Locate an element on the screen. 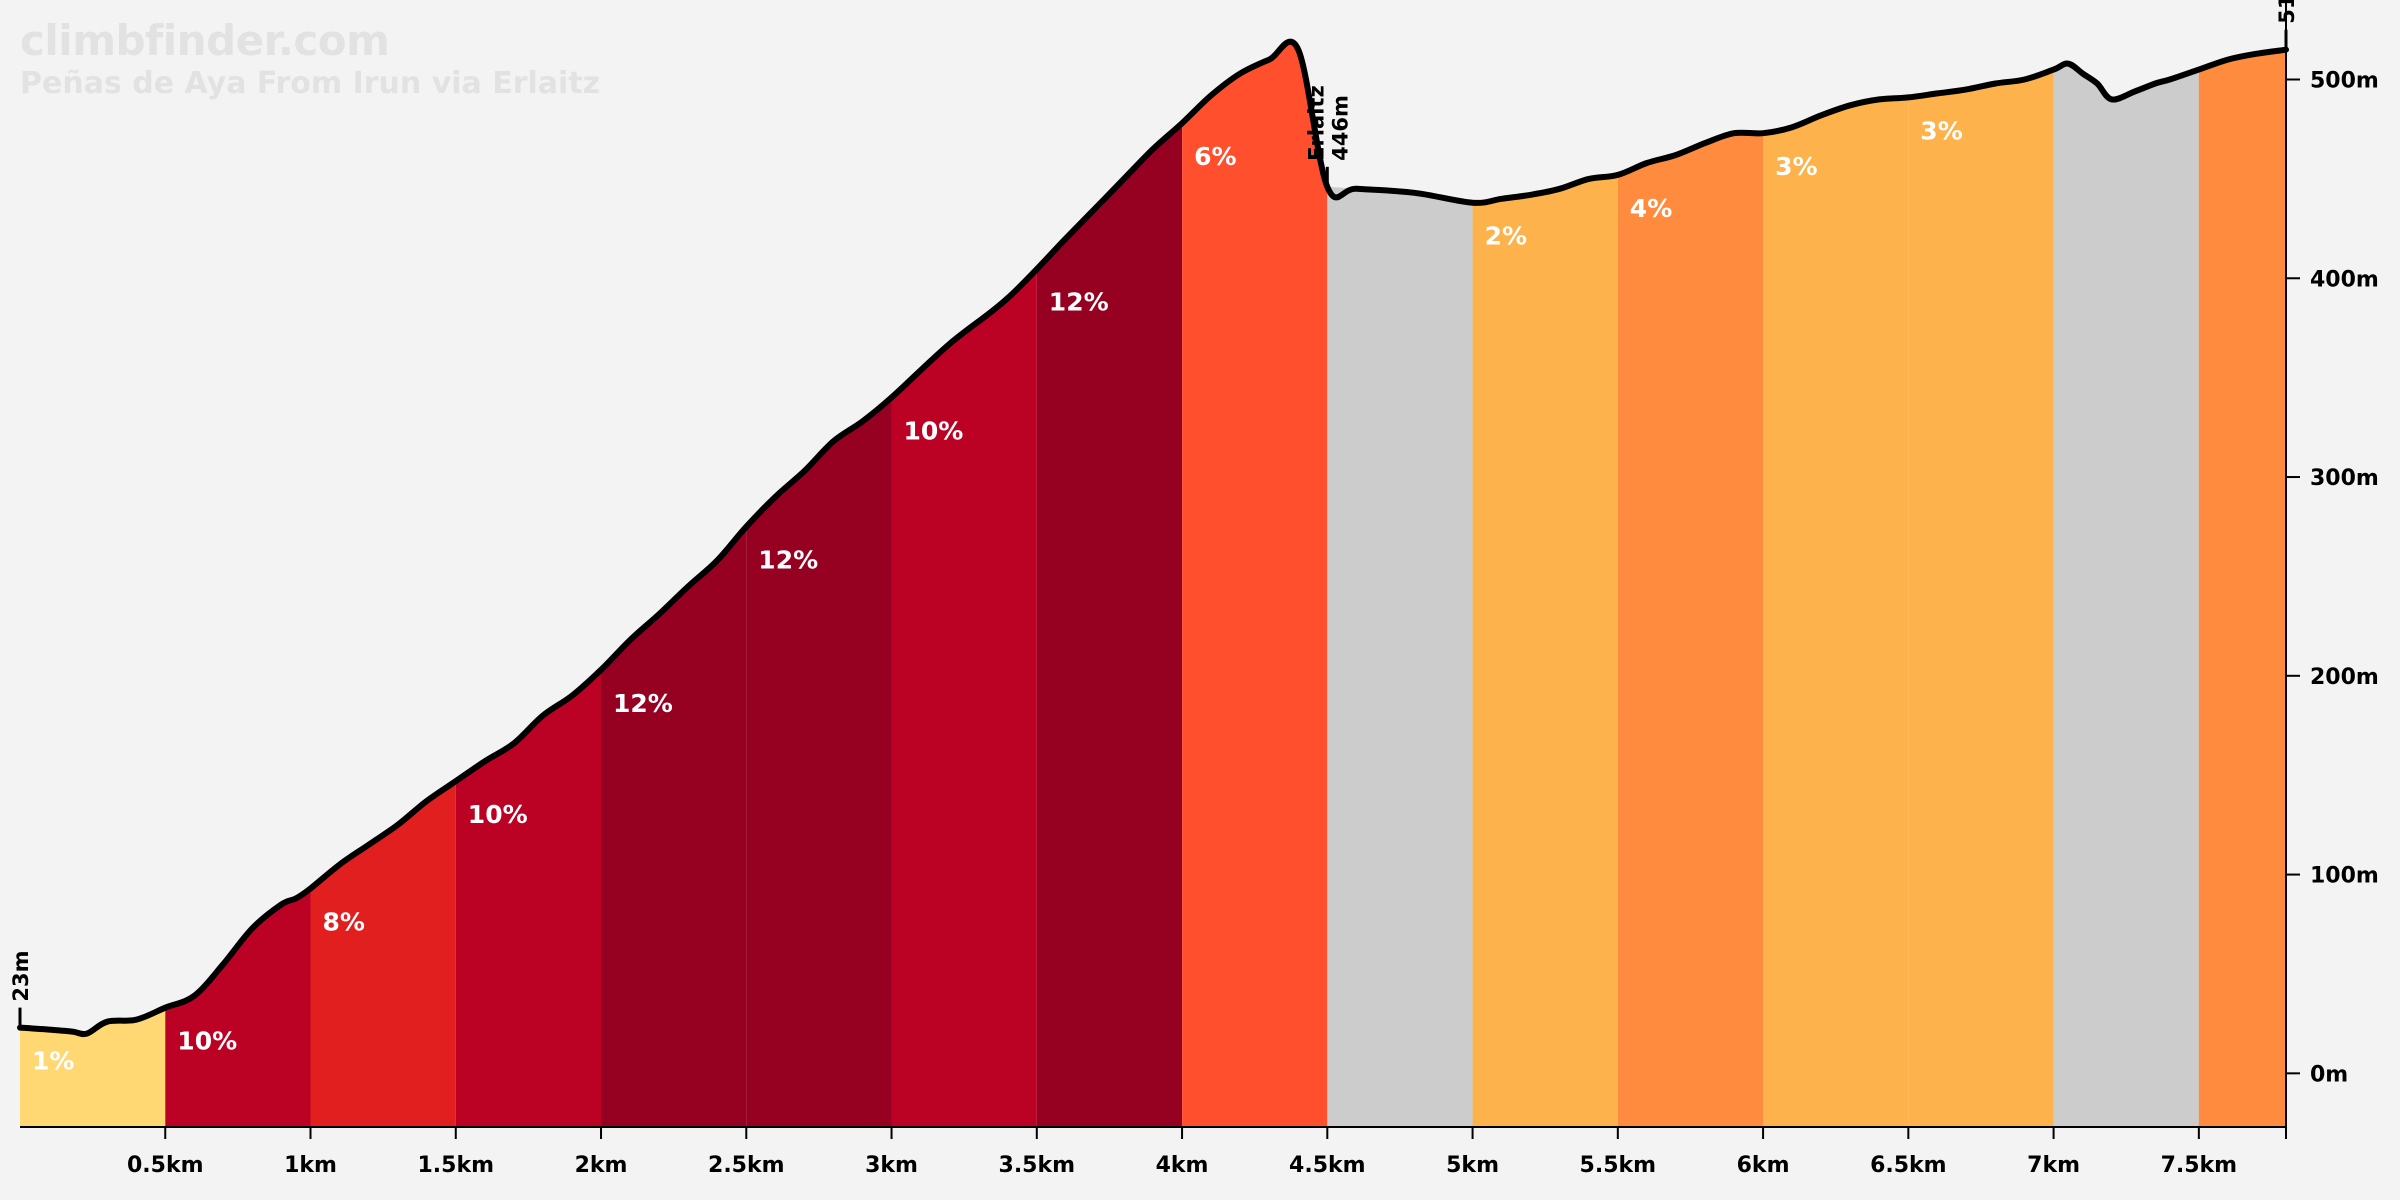  x-tick-label-11: 5.5km is located at coordinates (1618, 1165).